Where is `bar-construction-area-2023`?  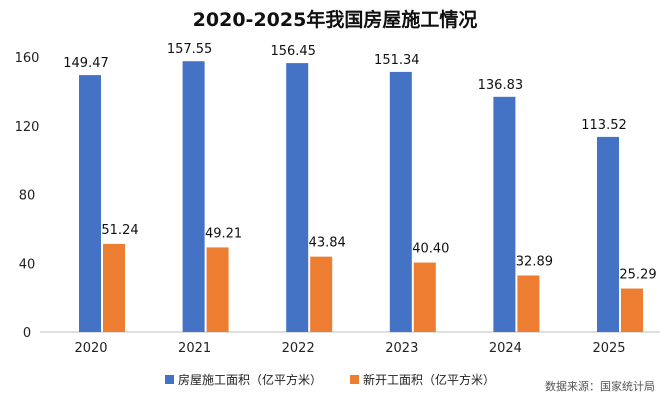 bar-construction-area-2023 is located at coordinates (400, 202).